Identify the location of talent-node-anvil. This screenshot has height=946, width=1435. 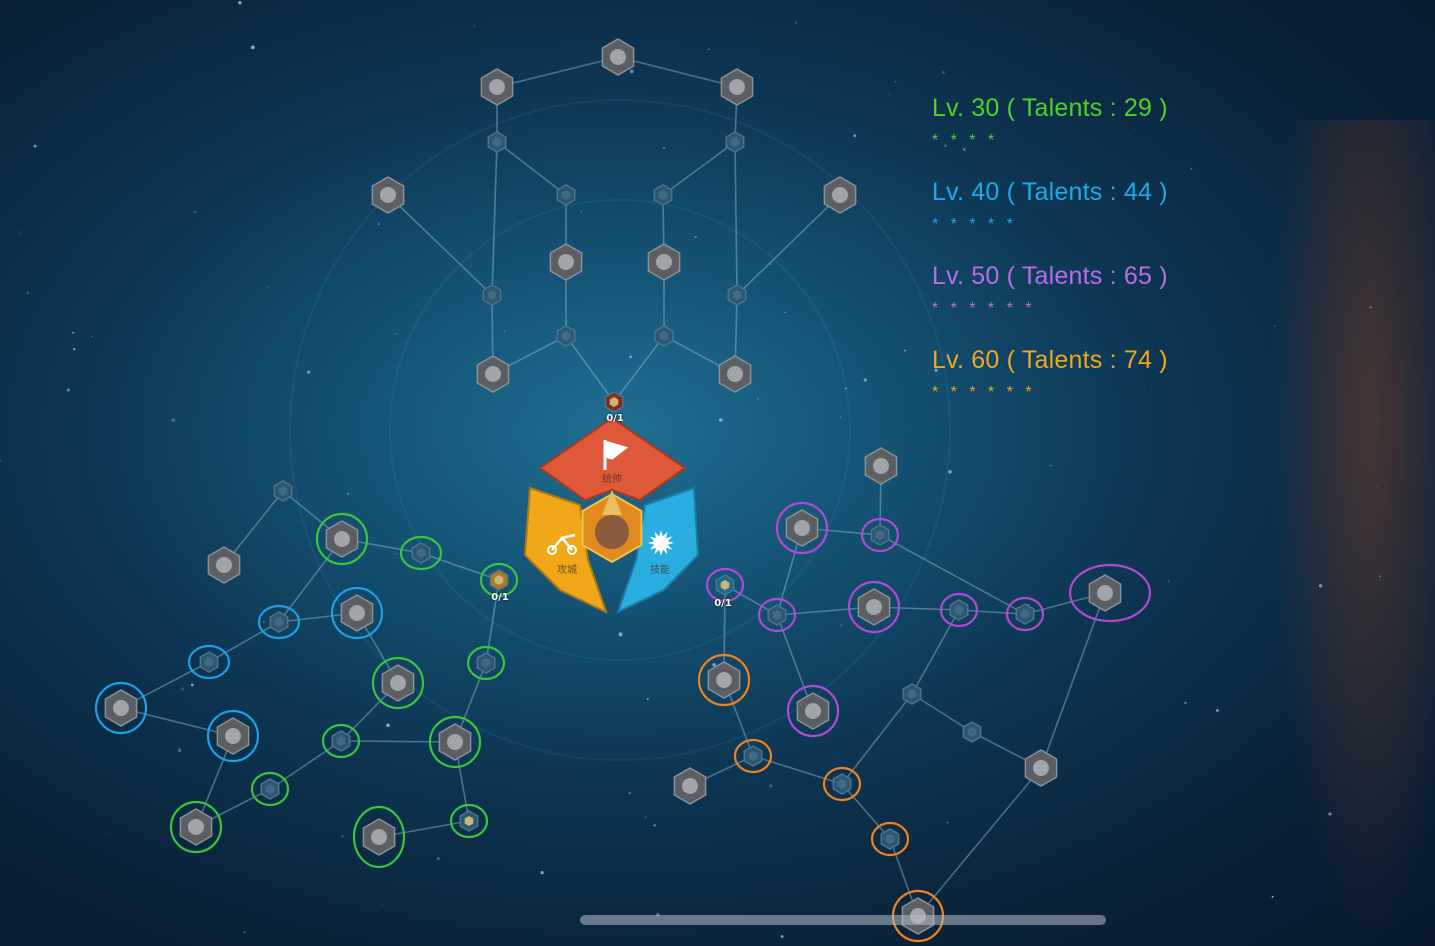
(566, 262).